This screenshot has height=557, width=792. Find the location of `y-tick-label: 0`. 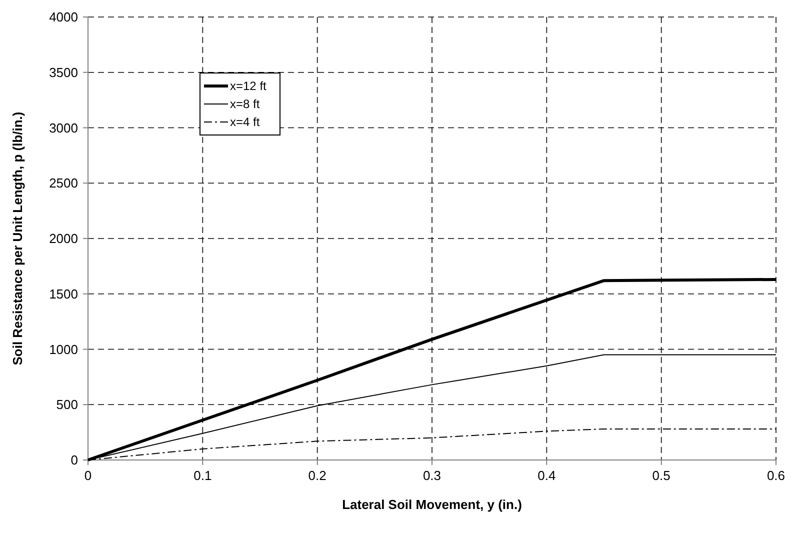

y-tick-label: 0 is located at coordinates (74, 460).